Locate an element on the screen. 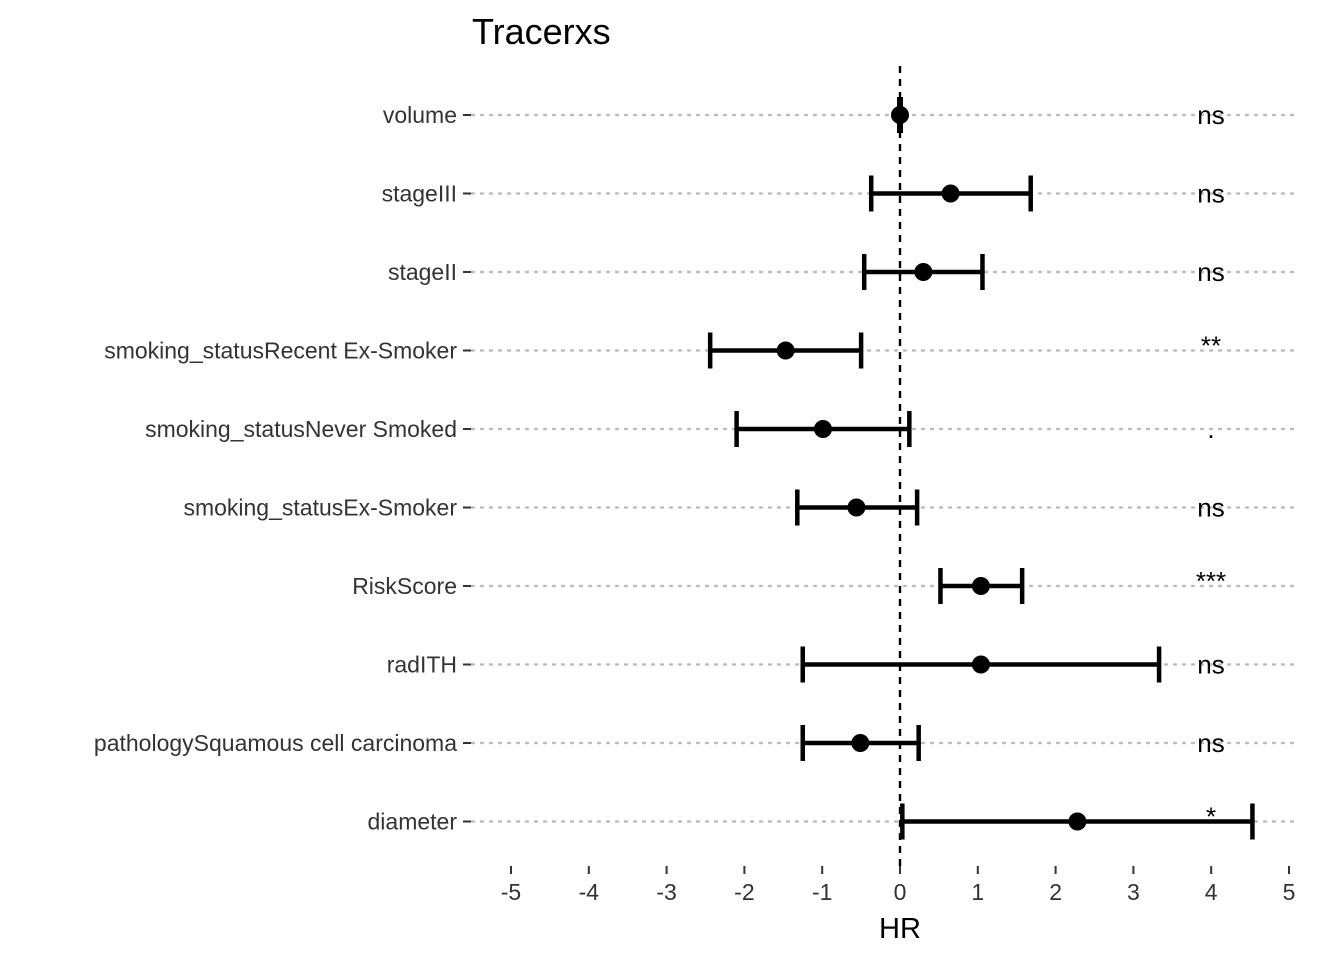 This screenshot has width=1344, height=960. x-tick-label: -2 is located at coordinates (744, 892).